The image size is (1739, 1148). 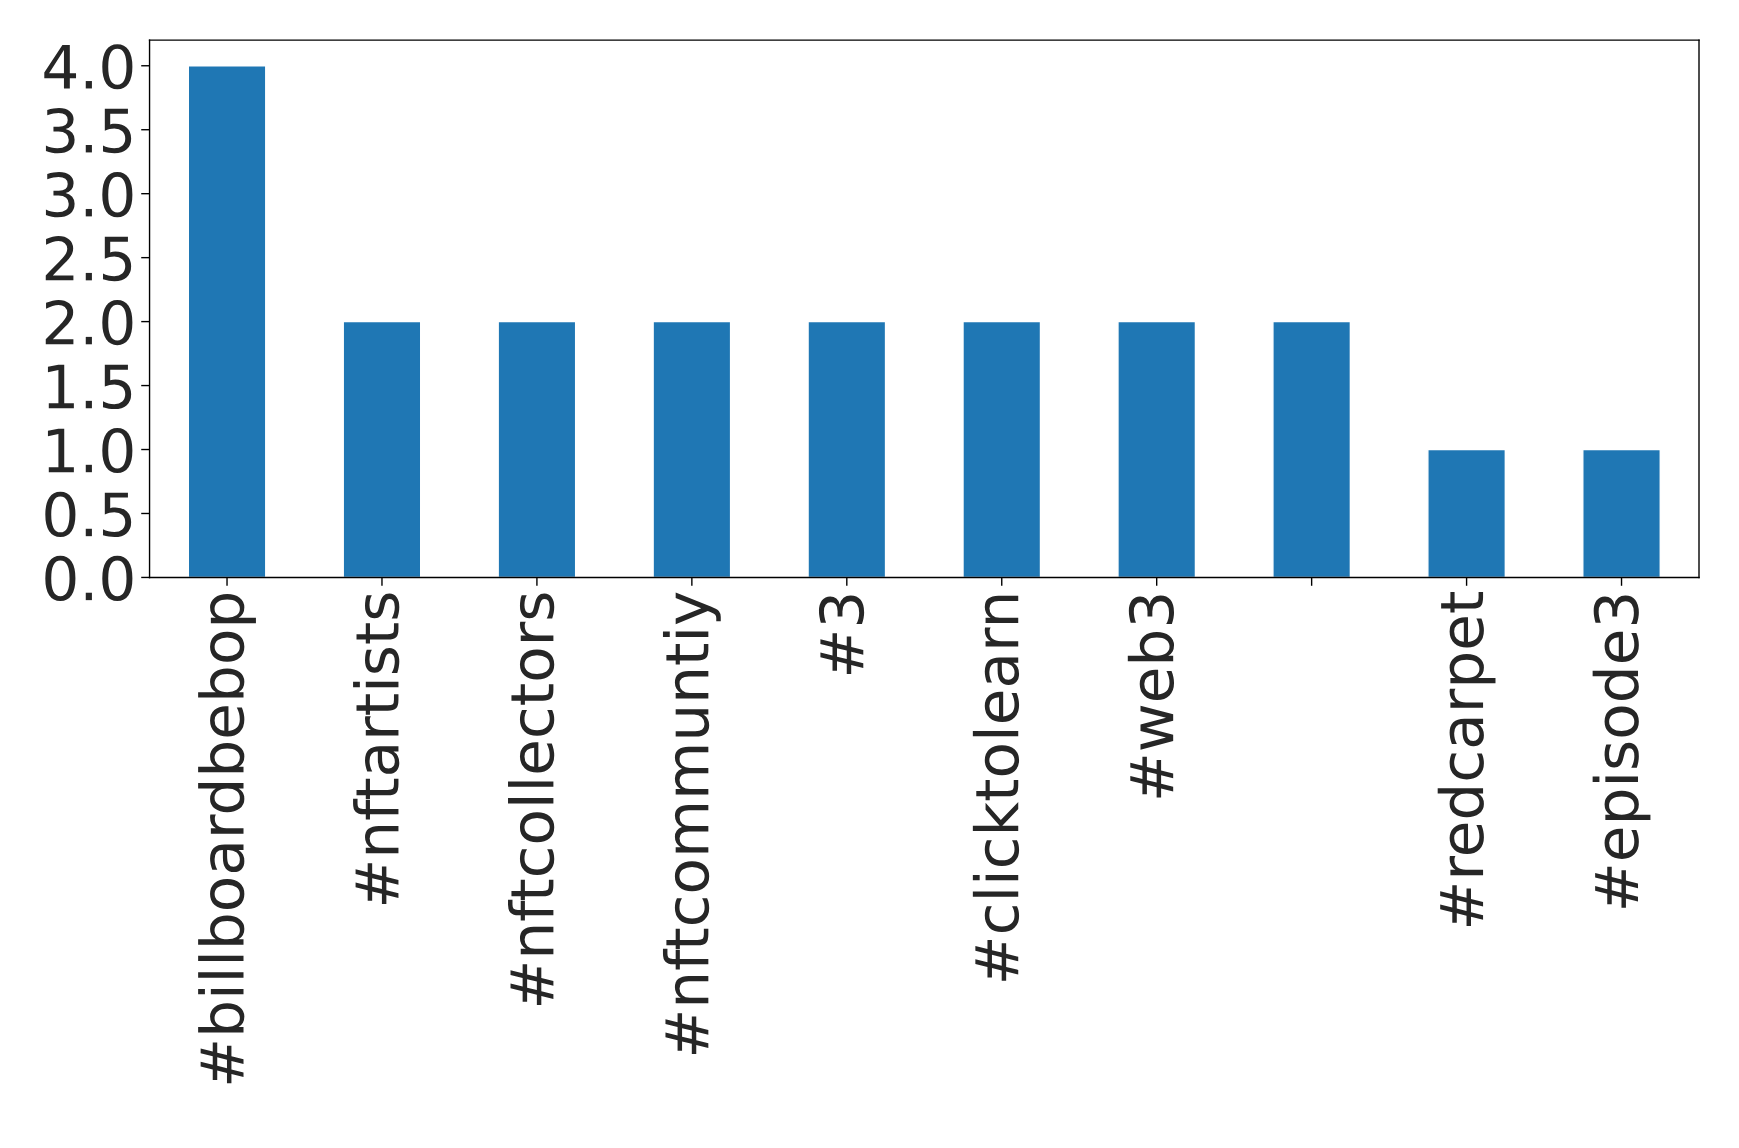 What do you see at coordinates (88, 131) in the screenshot?
I see `y-tick-label: 3.5` at bounding box center [88, 131].